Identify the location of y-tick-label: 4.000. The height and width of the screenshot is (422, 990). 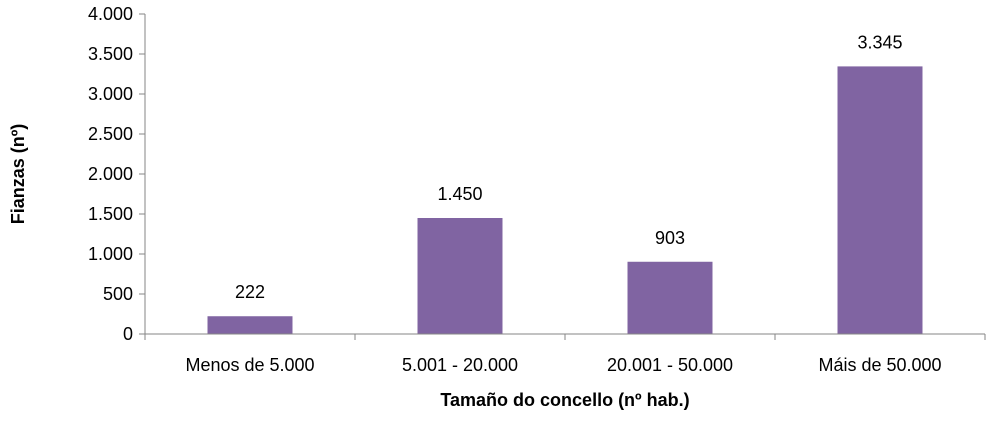
(110, 14).